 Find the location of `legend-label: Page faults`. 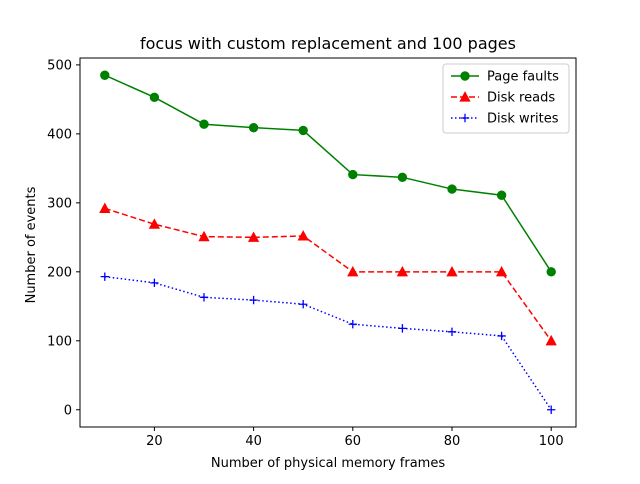

legend-label: Page faults is located at coordinates (523, 77).